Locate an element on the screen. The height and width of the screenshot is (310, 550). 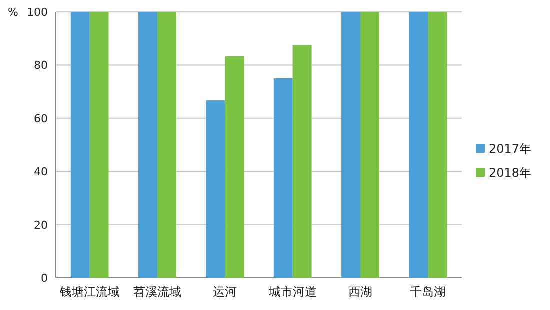
x-tick-label: 城市河道 is located at coordinates (292, 292).